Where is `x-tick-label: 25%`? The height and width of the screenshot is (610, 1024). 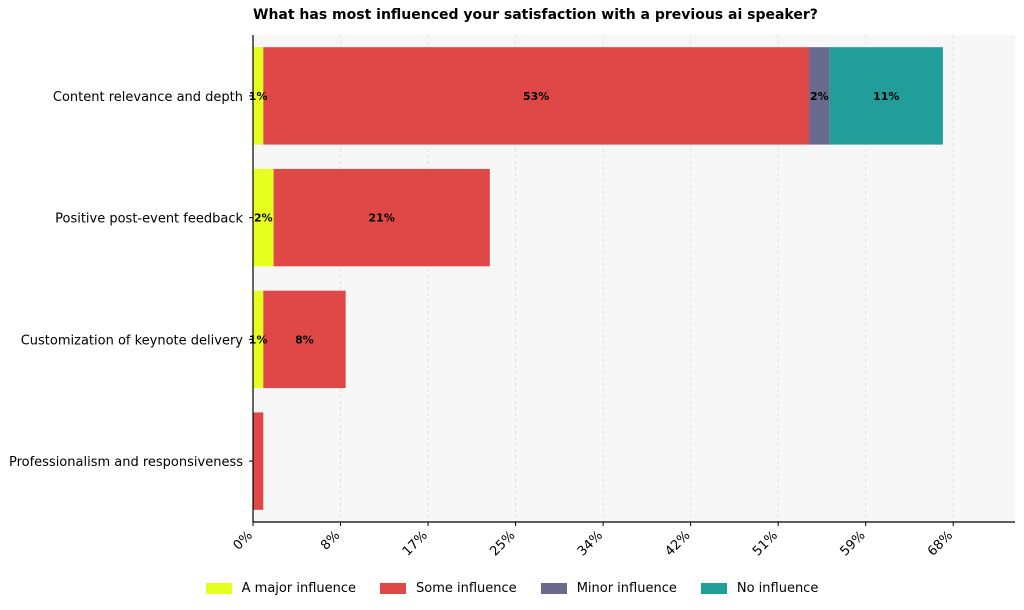 x-tick-label: 25% is located at coordinates (502, 543).